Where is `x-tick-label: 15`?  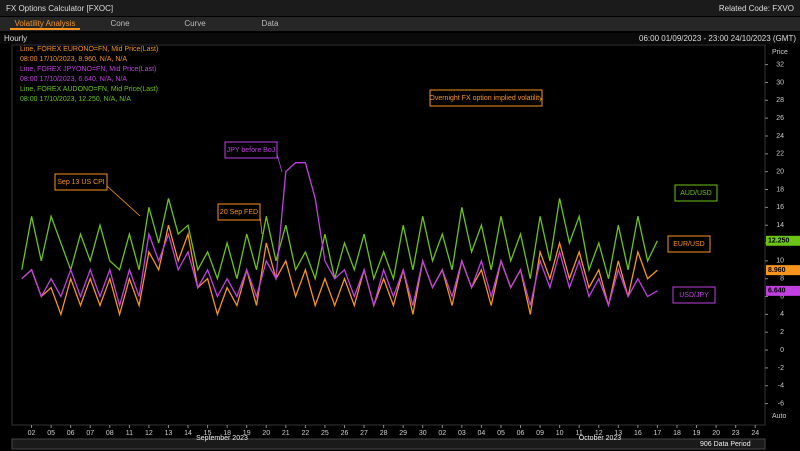 x-tick-label: 15 is located at coordinates (208, 433).